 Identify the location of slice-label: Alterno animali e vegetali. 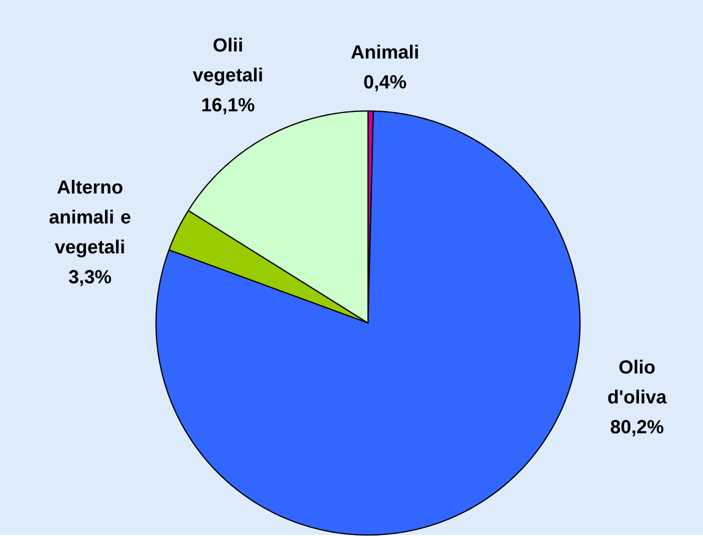
(90, 219).